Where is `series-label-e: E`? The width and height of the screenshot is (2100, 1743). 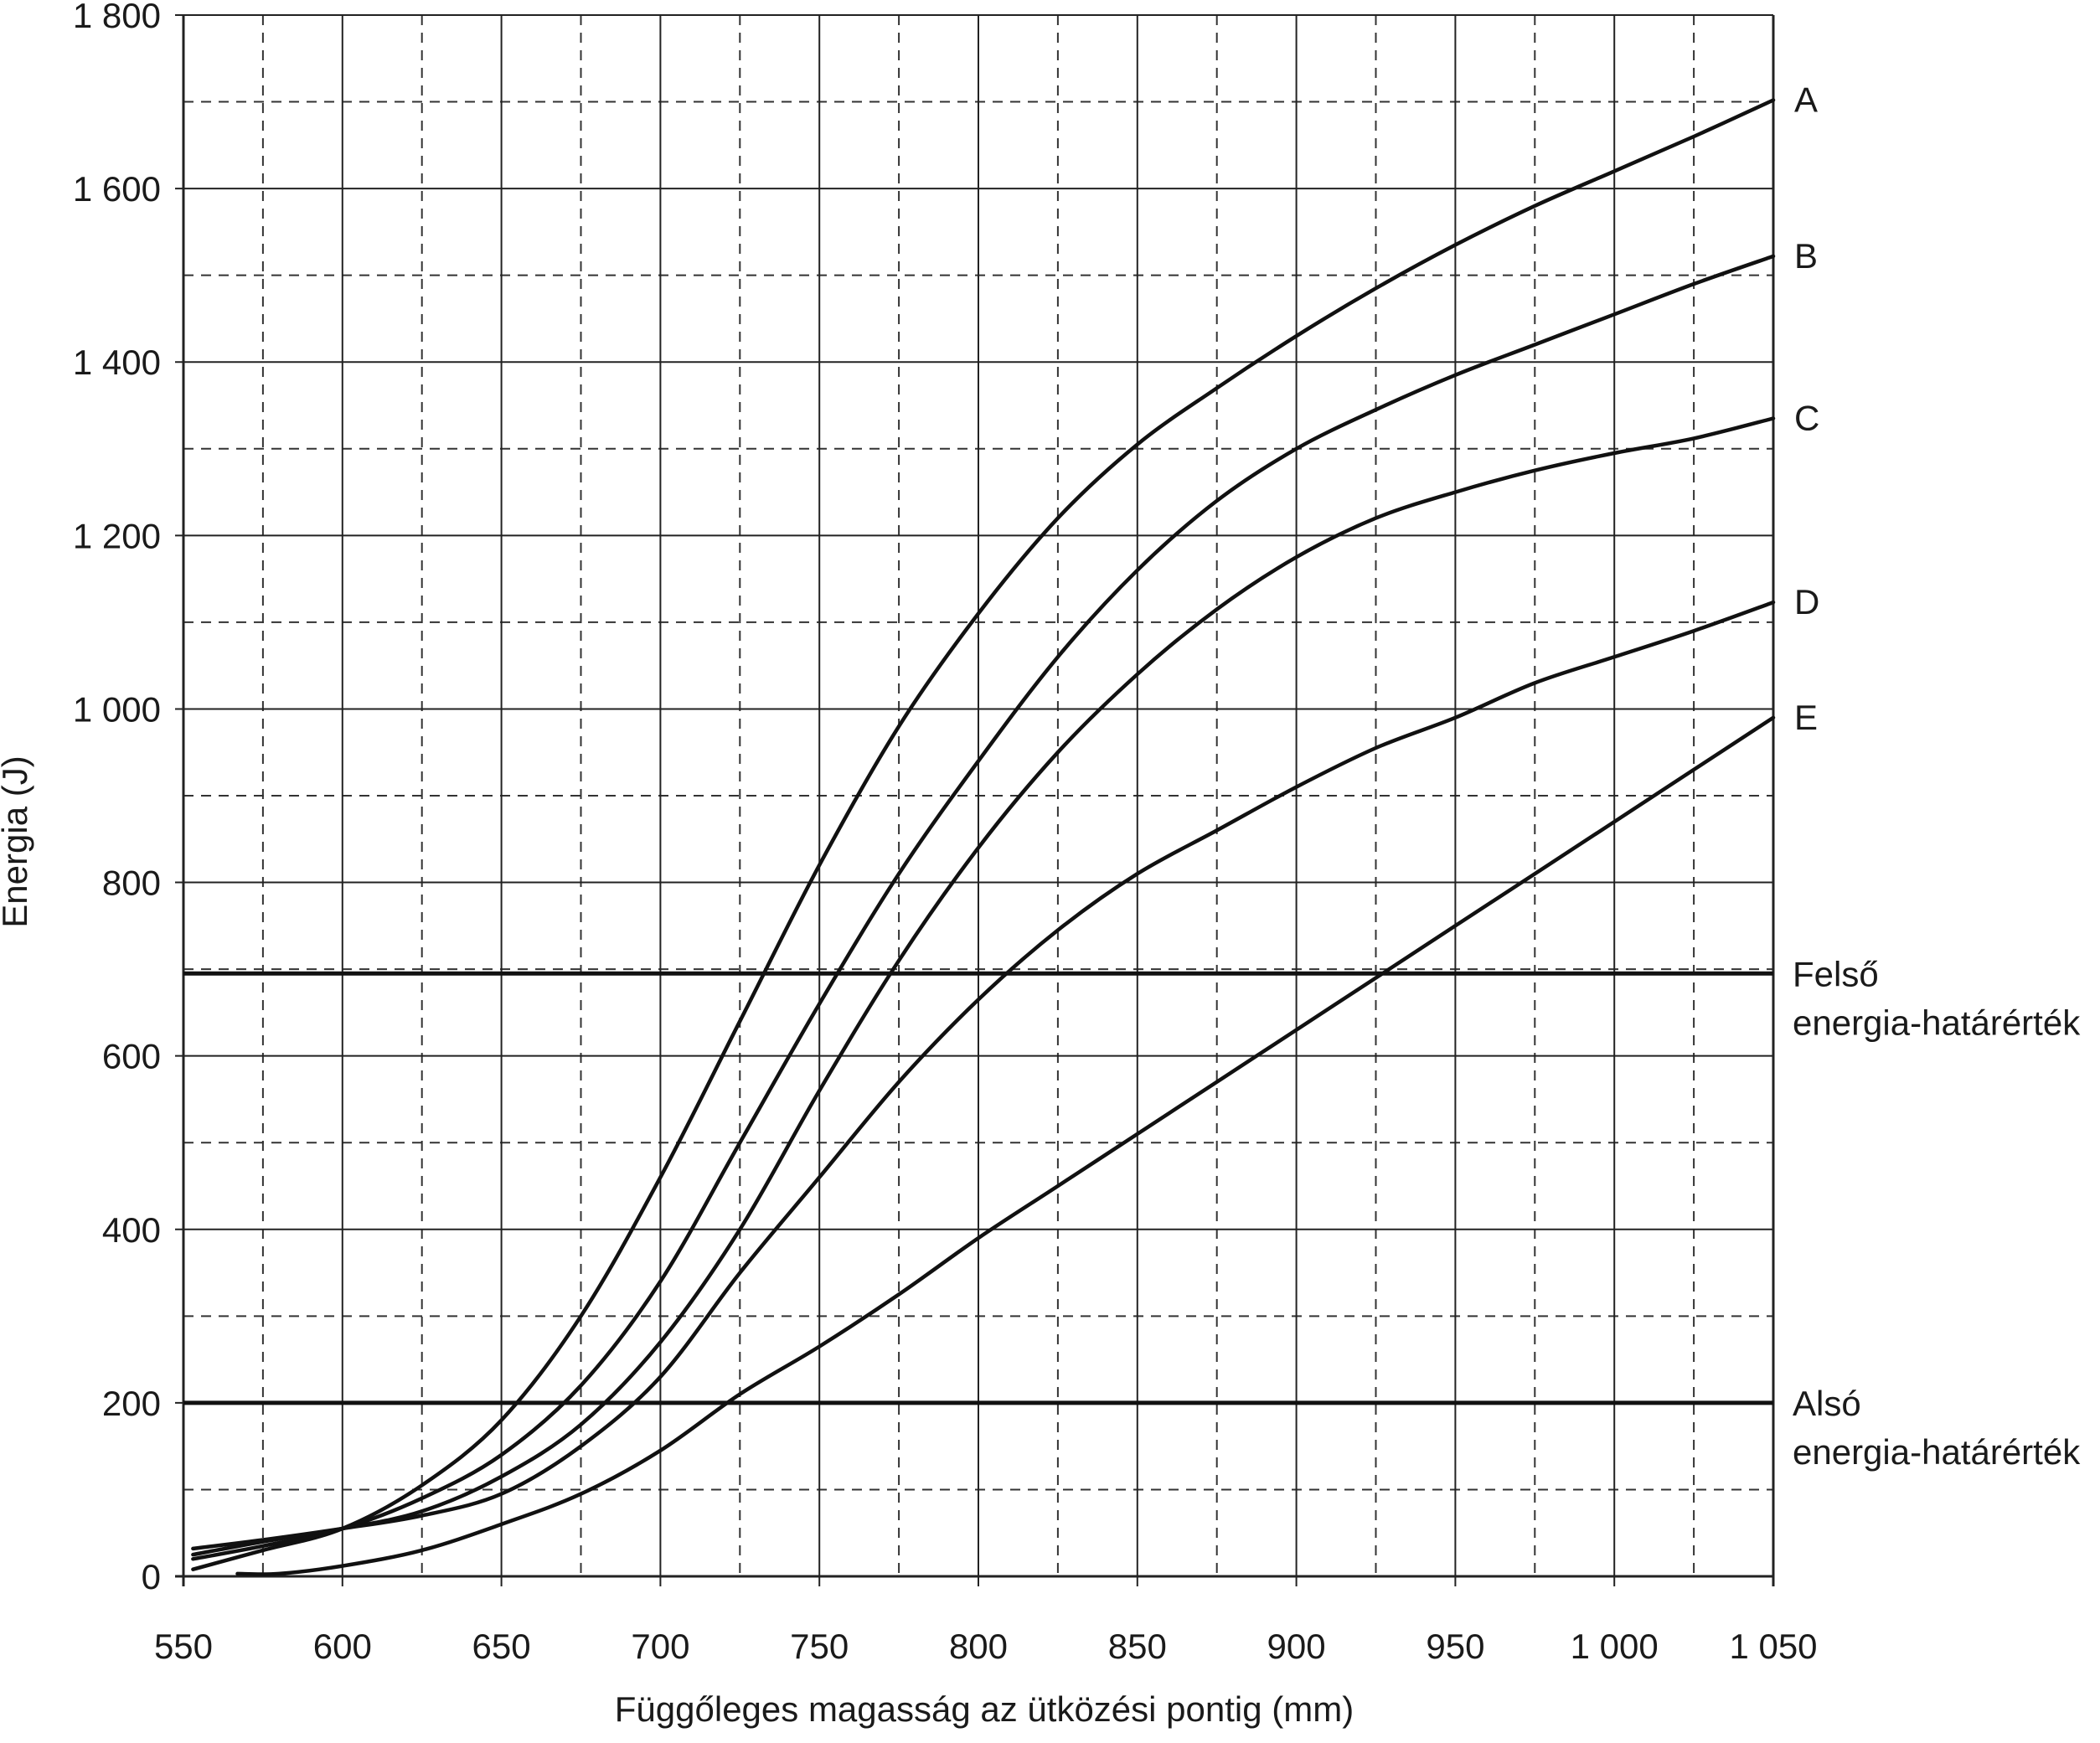
series-label-e: E is located at coordinates (1806, 717).